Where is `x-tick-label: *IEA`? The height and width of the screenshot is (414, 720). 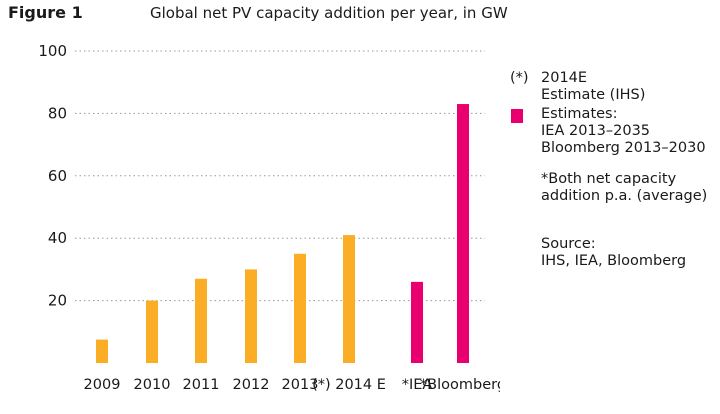
x-tick-label: *IEA is located at coordinates (417, 385).